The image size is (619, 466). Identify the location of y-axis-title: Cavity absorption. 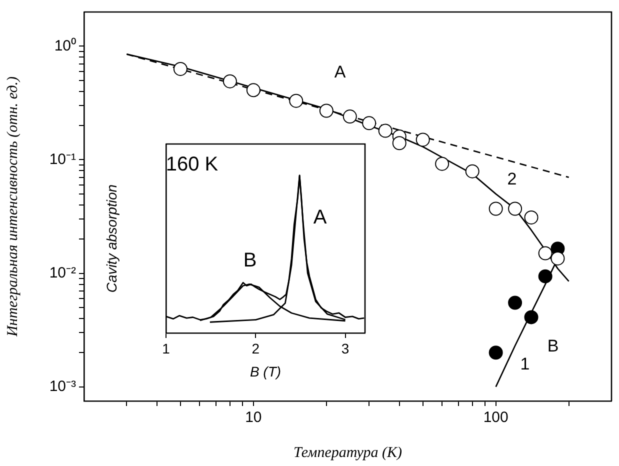
(111, 238).